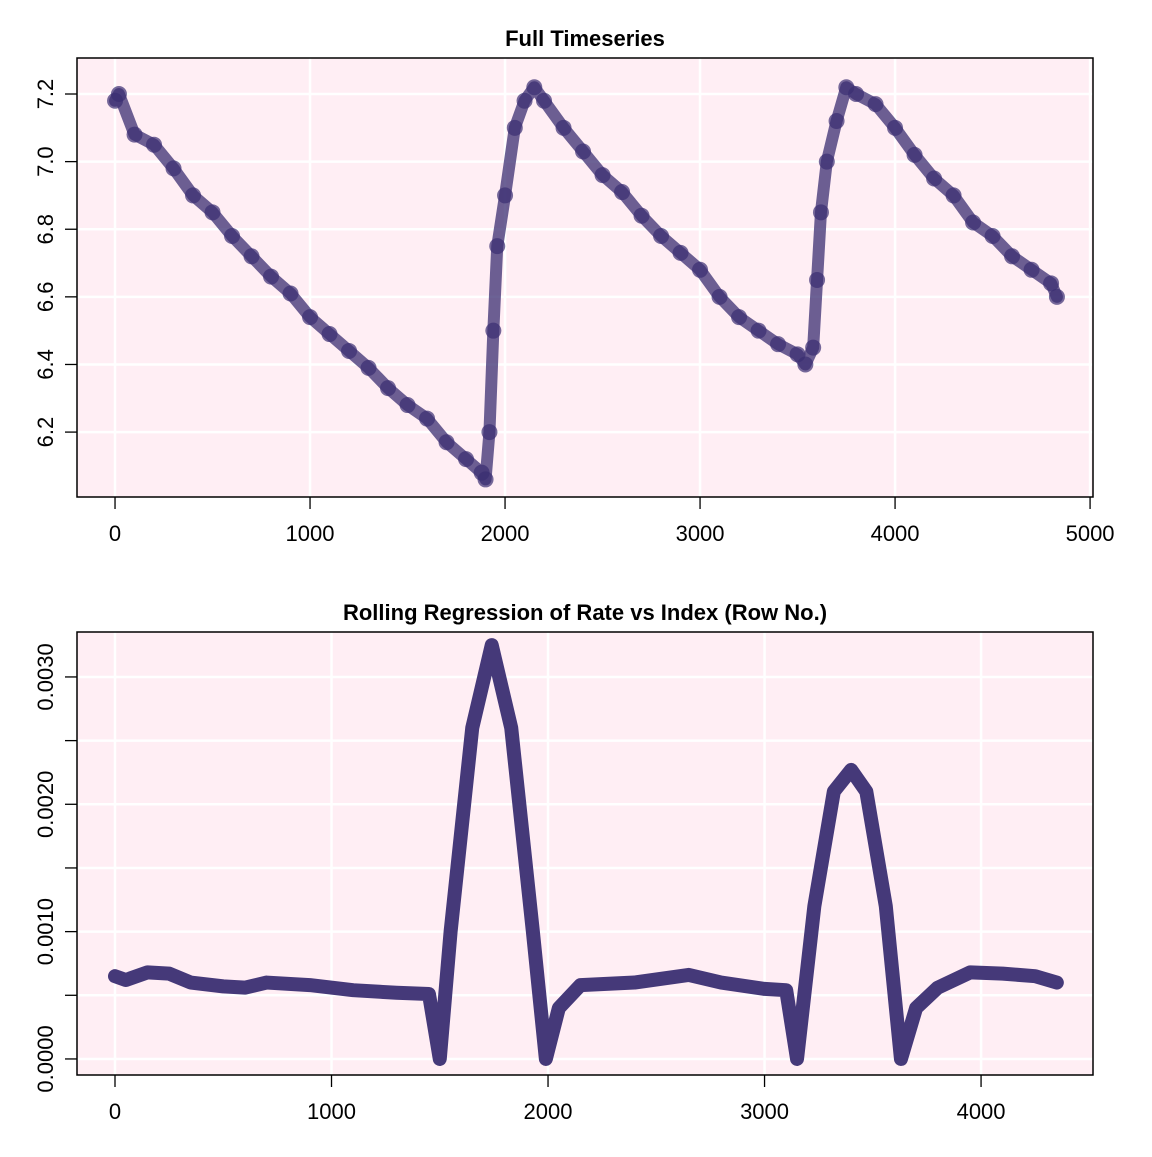 The width and height of the screenshot is (1152, 1157). What do you see at coordinates (45, 804) in the screenshot?
I see `y-tick-label: 0.0020` at bounding box center [45, 804].